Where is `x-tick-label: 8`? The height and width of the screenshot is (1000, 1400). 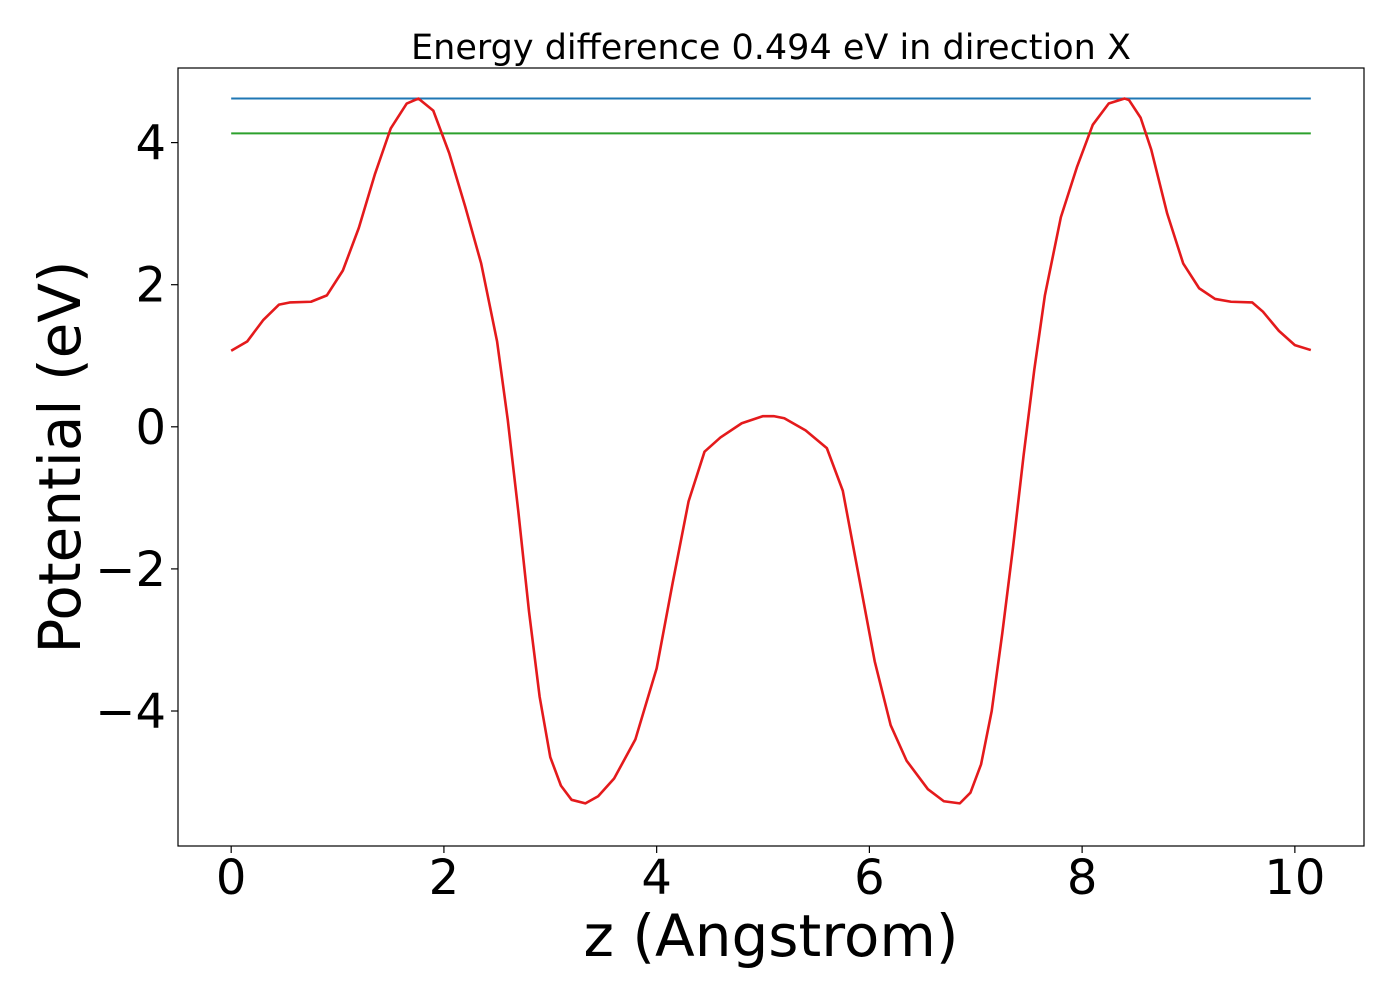 x-tick-label: 8 is located at coordinates (1082, 878).